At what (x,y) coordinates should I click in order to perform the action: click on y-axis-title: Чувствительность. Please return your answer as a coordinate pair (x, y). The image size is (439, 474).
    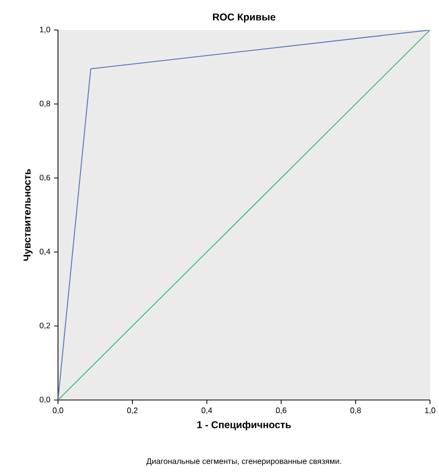
    Looking at the image, I should click on (28, 215).